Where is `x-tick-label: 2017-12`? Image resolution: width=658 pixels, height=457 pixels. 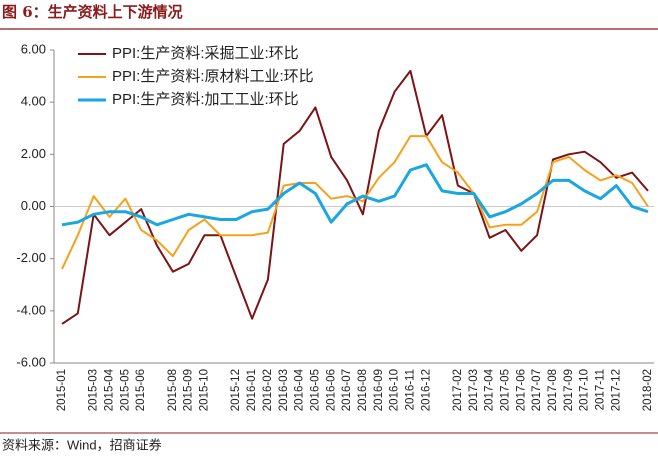 x-tick-label: 2017-12 is located at coordinates (616, 390).